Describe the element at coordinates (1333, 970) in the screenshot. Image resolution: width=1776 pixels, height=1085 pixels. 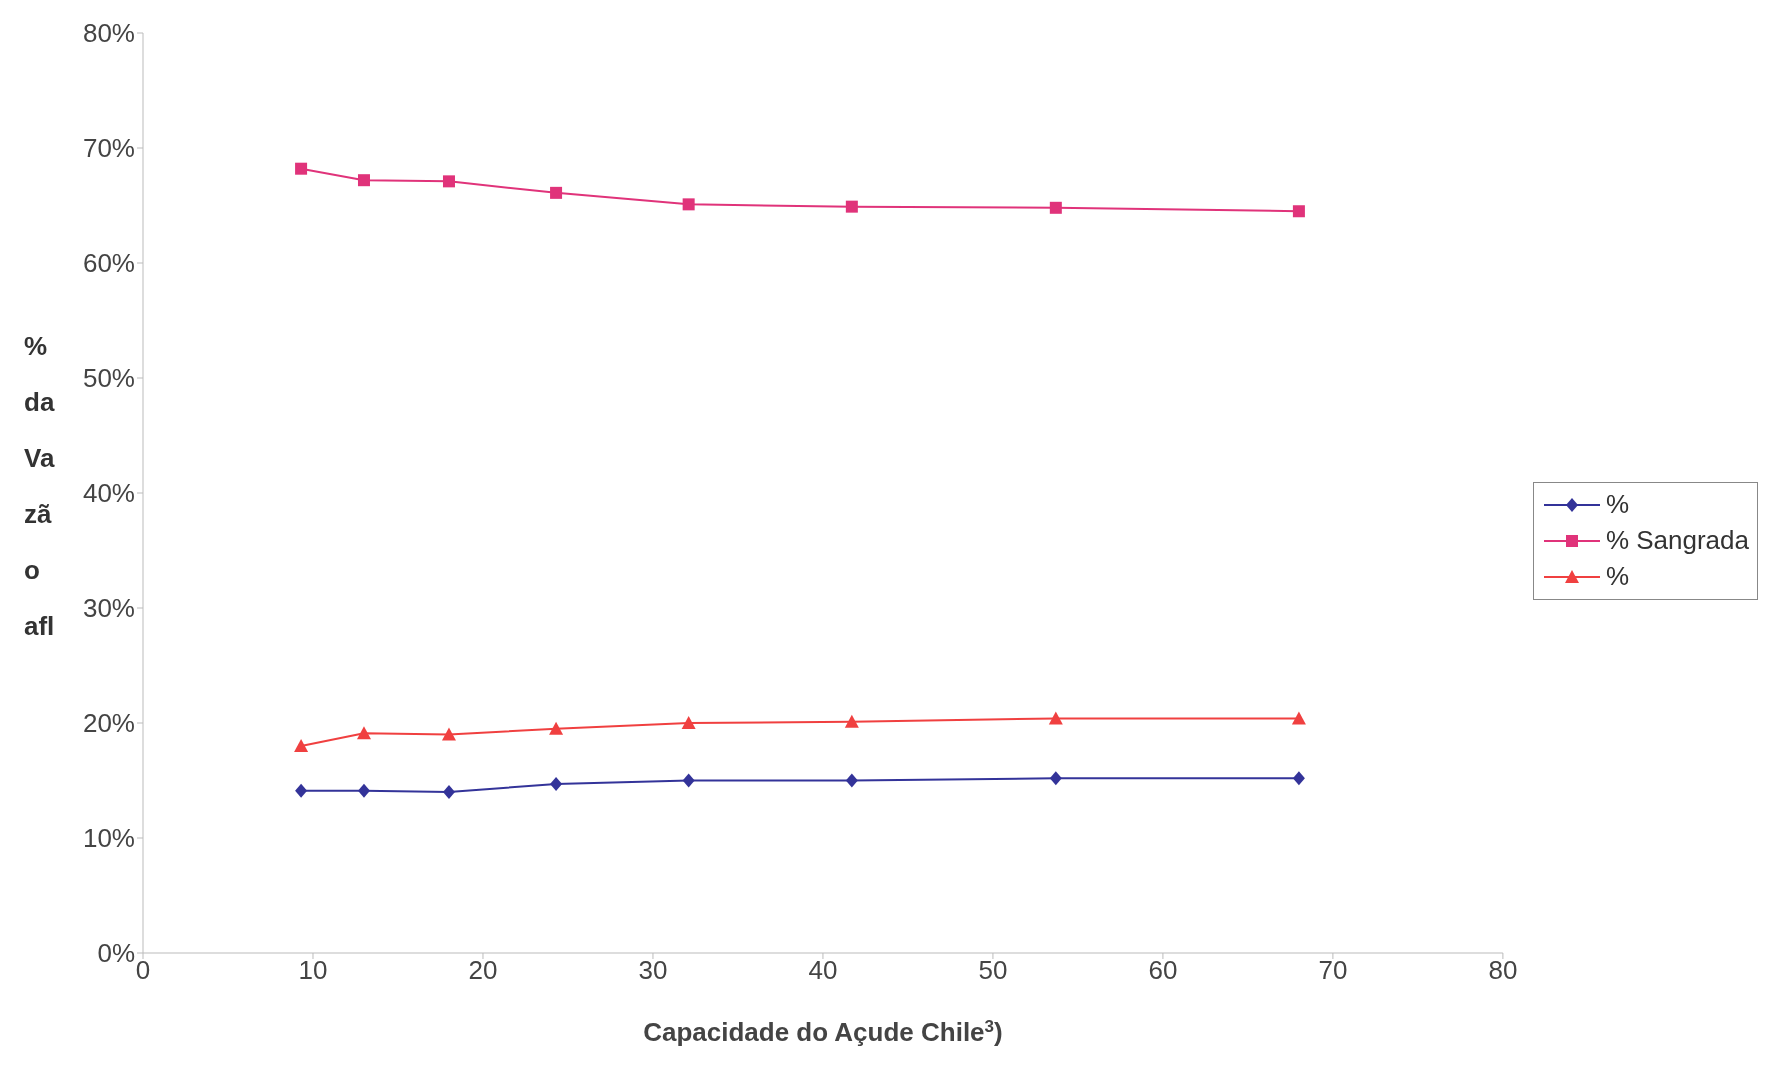
I see `x-tick-label: 70` at that location.